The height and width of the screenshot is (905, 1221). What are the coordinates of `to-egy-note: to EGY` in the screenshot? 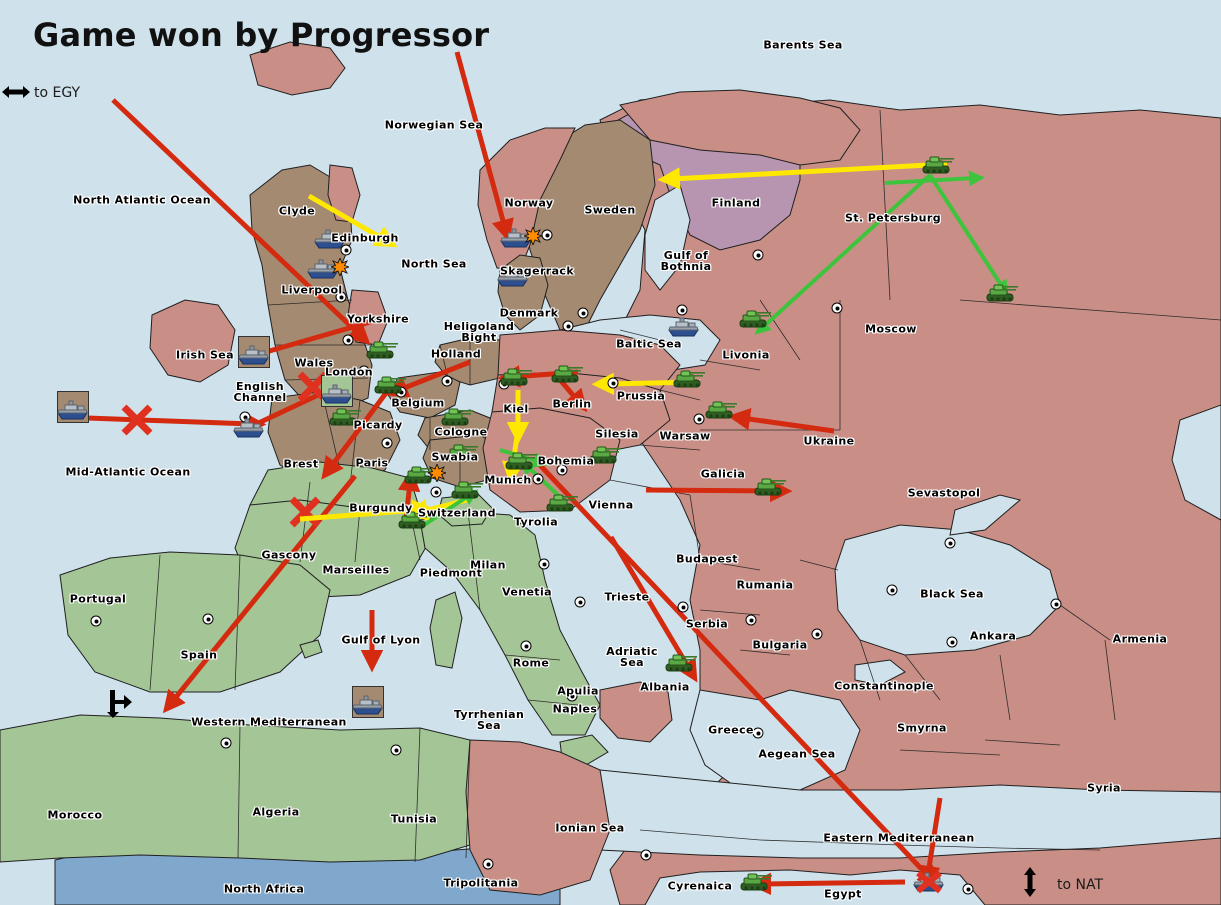 It's located at (57, 93).